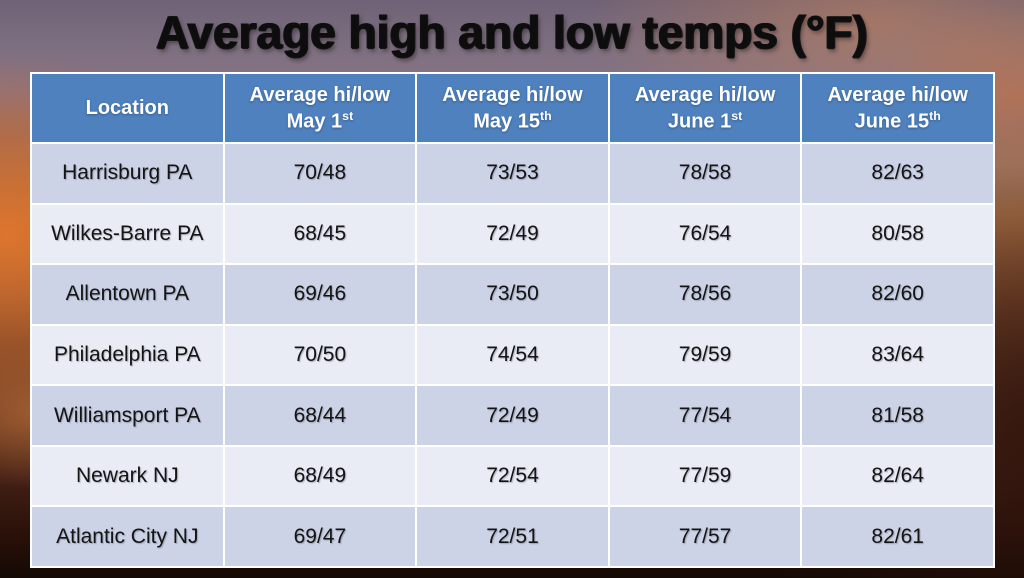  I want to click on cell-location: Allentown PA, so click(127, 294).